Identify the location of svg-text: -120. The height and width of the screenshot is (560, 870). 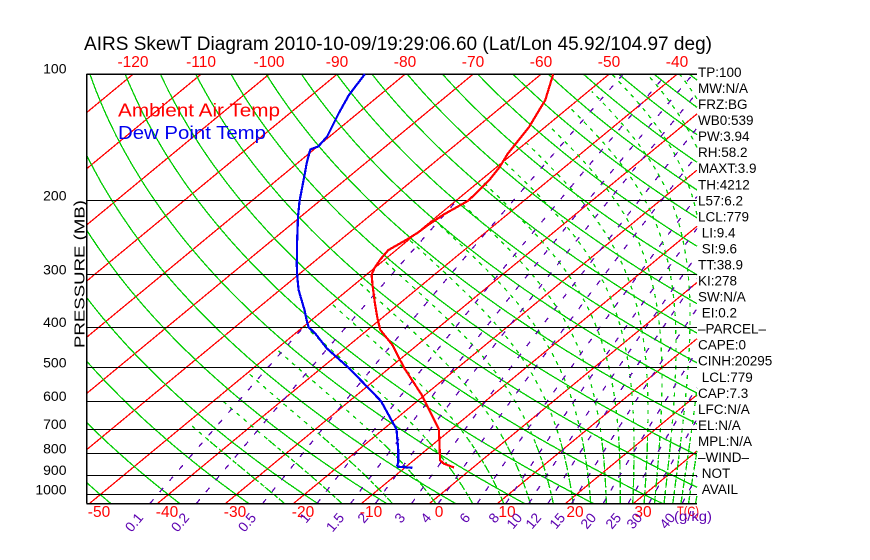
(132, 62).